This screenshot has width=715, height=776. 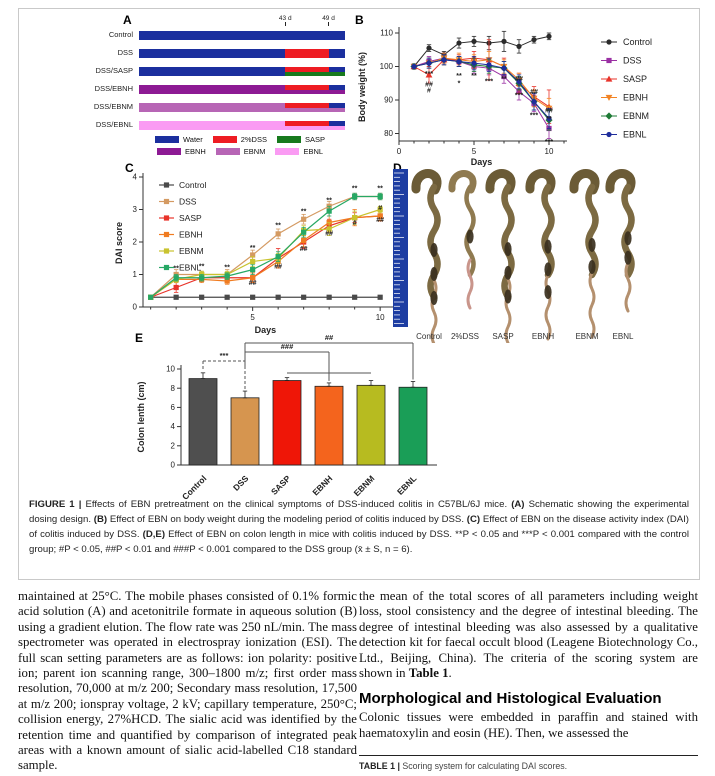 What do you see at coordinates (329, 20) in the screenshot?
I see `time-marker: 49 d` at bounding box center [329, 20].